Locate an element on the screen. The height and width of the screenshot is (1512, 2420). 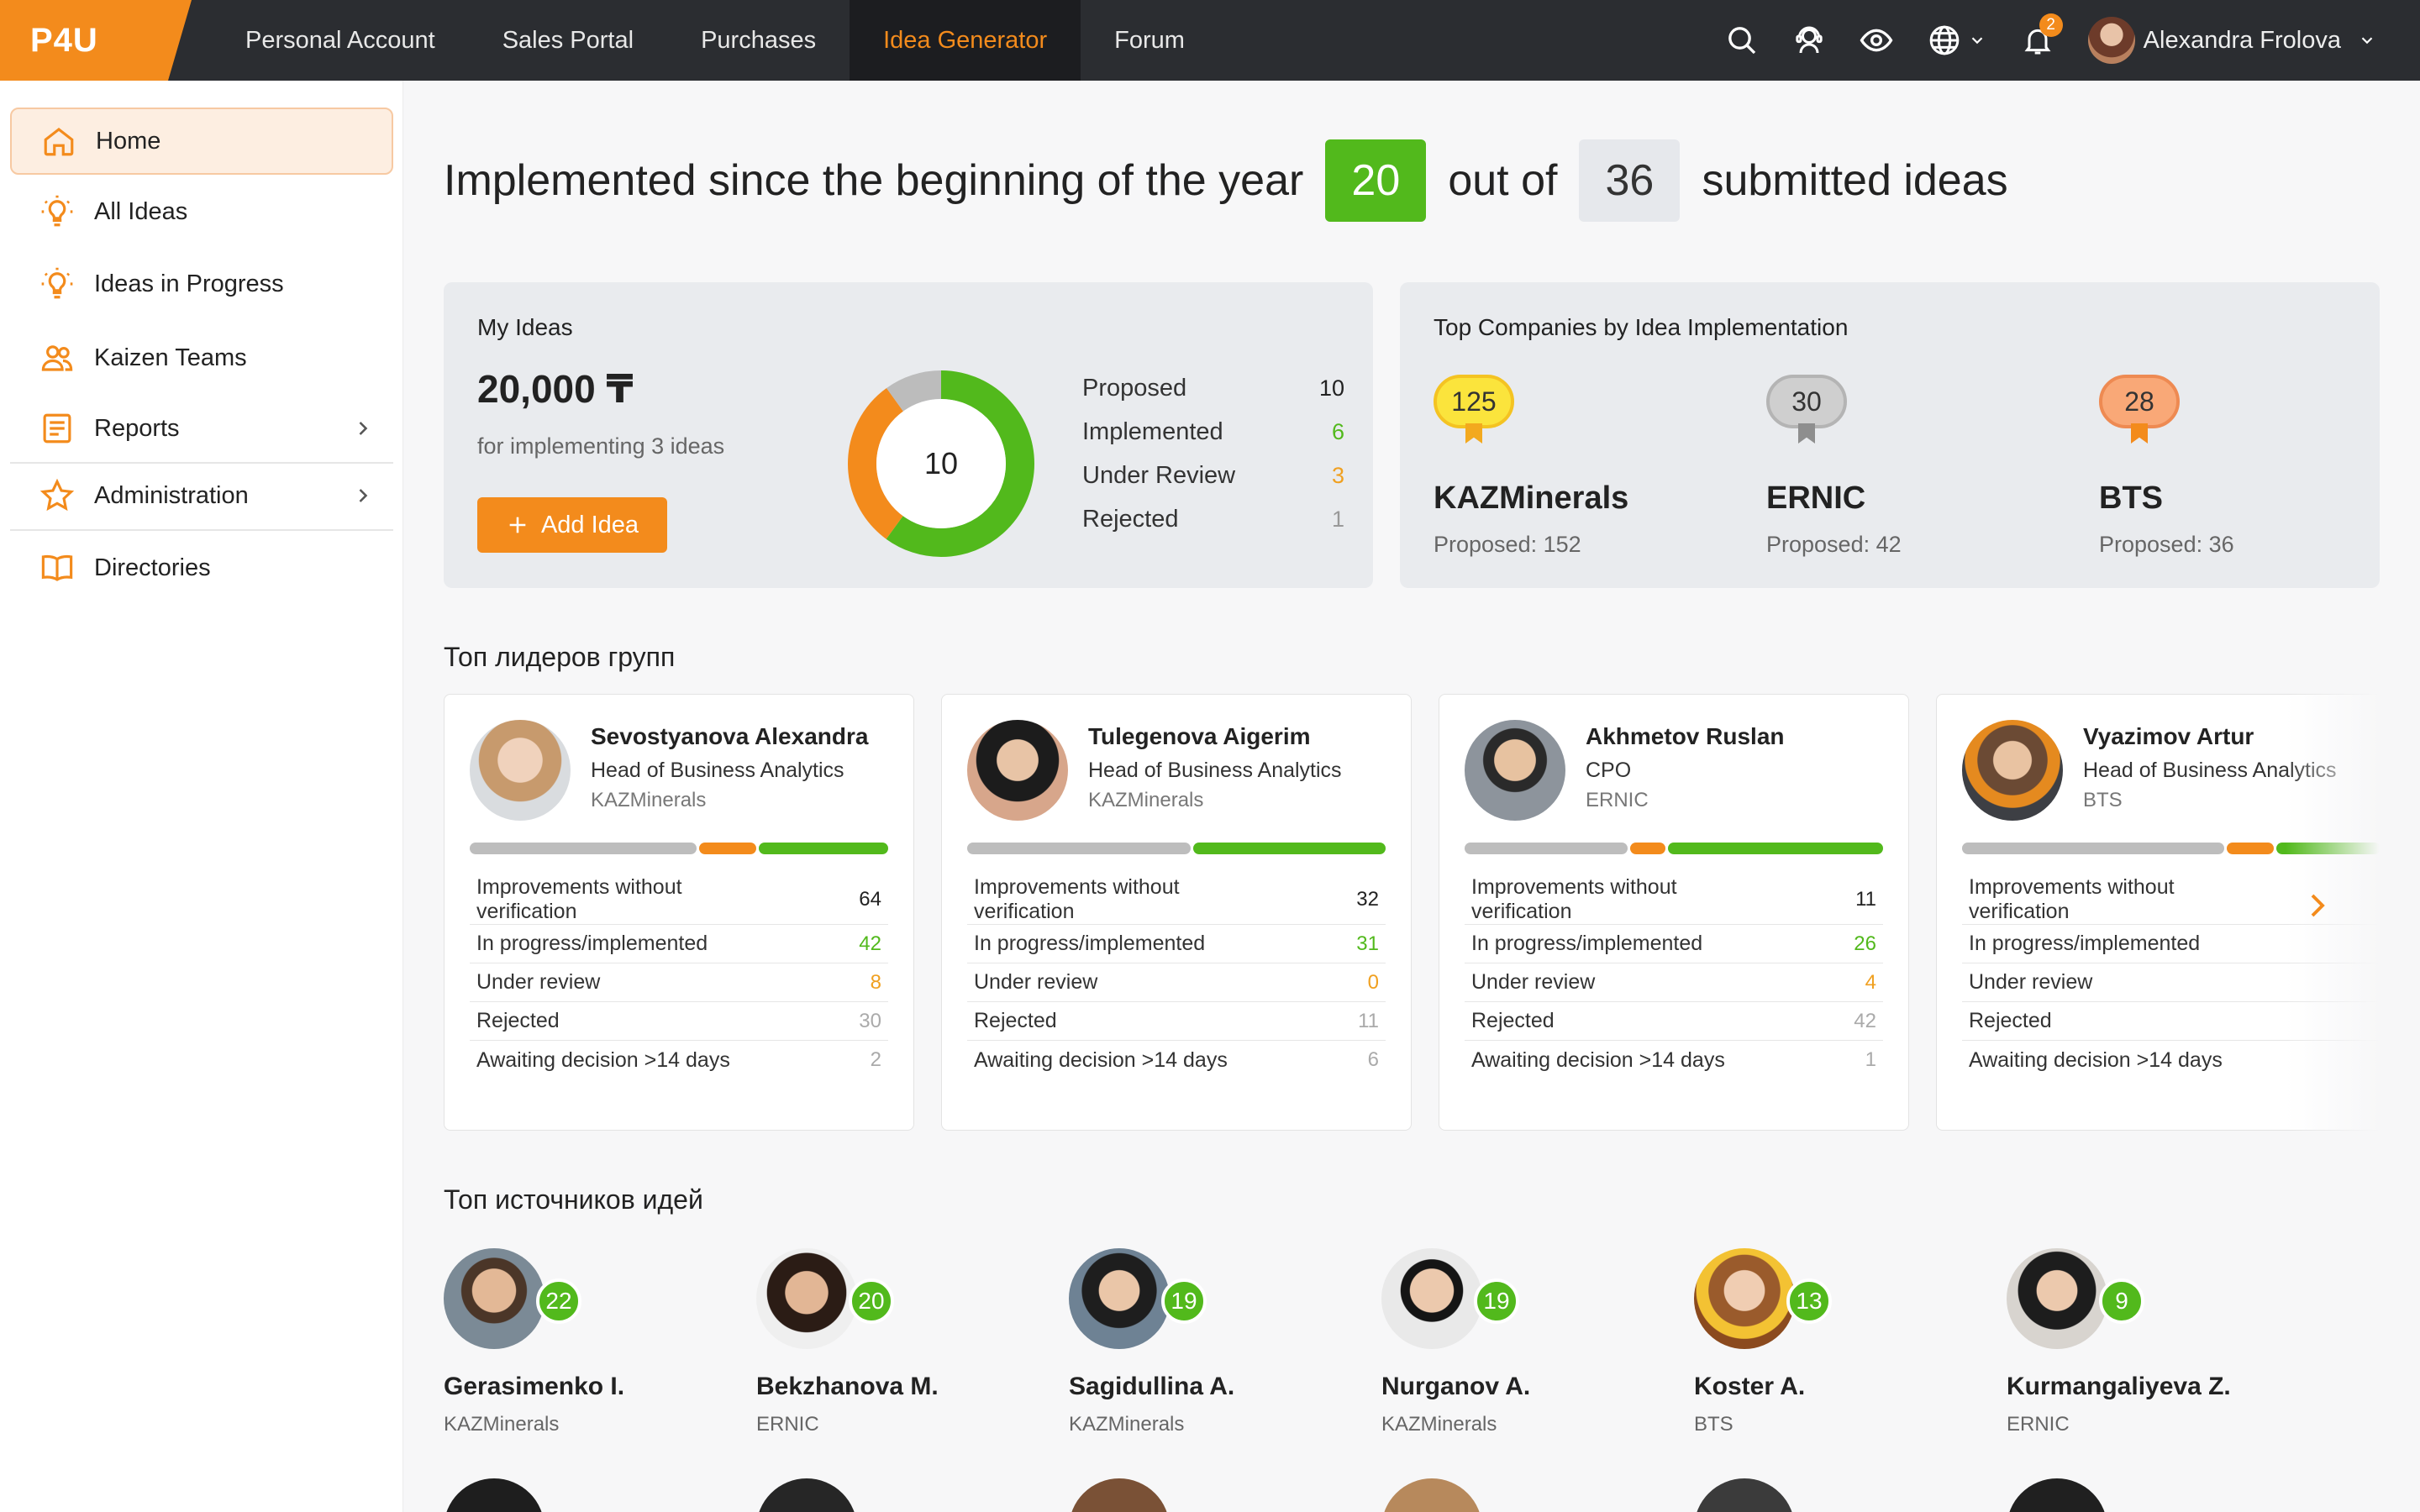
nav-personal-account: Personal Account is located at coordinates (340, 40).